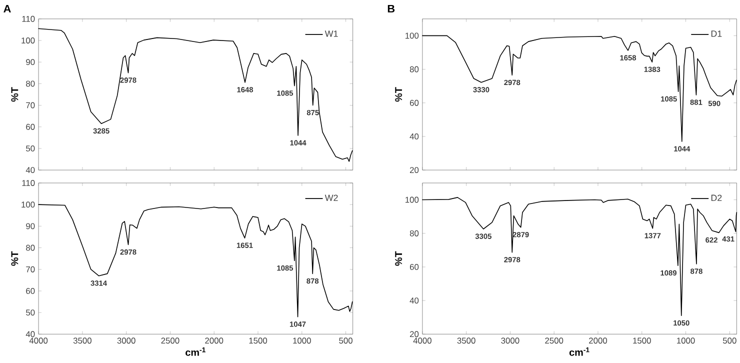  I want to click on chart-title: A, so click(7, 8).